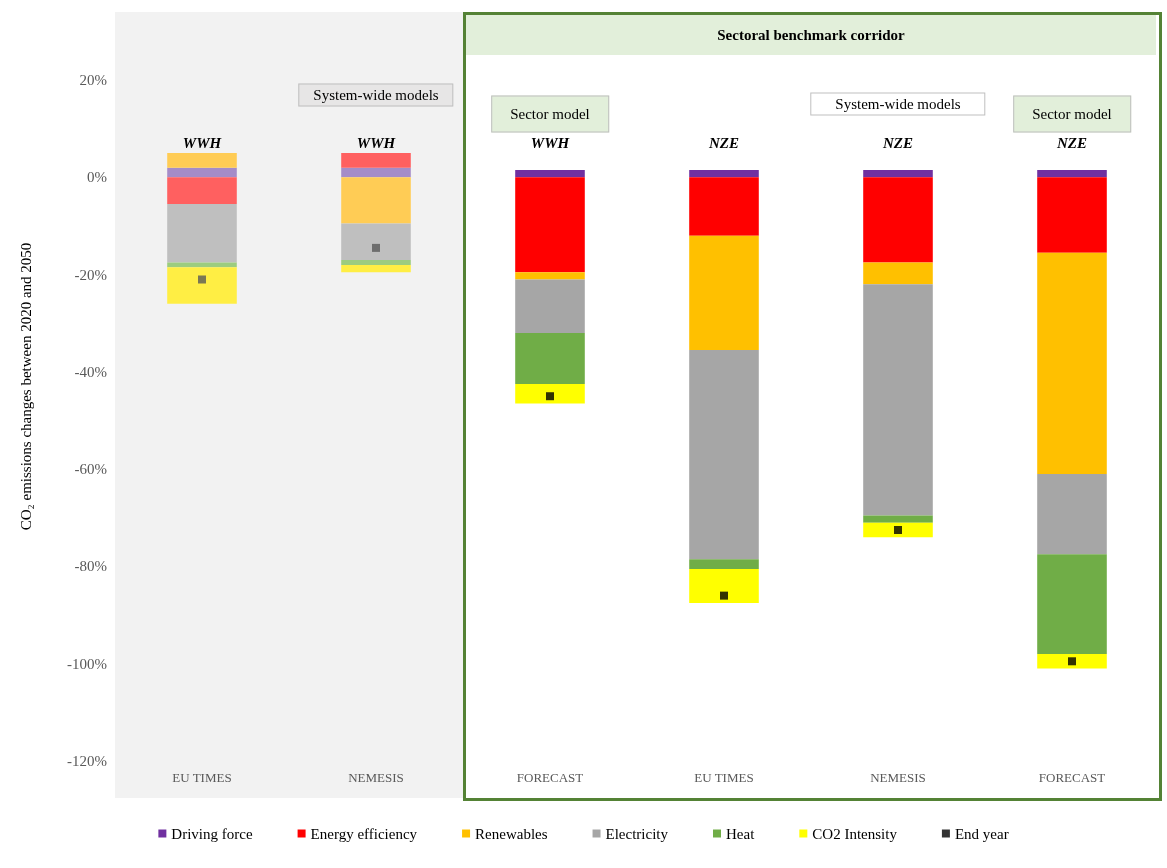  What do you see at coordinates (25, 386) in the screenshot?
I see `y-axis-title: CO₂ emissions changes between 2020 and 2050` at bounding box center [25, 386].